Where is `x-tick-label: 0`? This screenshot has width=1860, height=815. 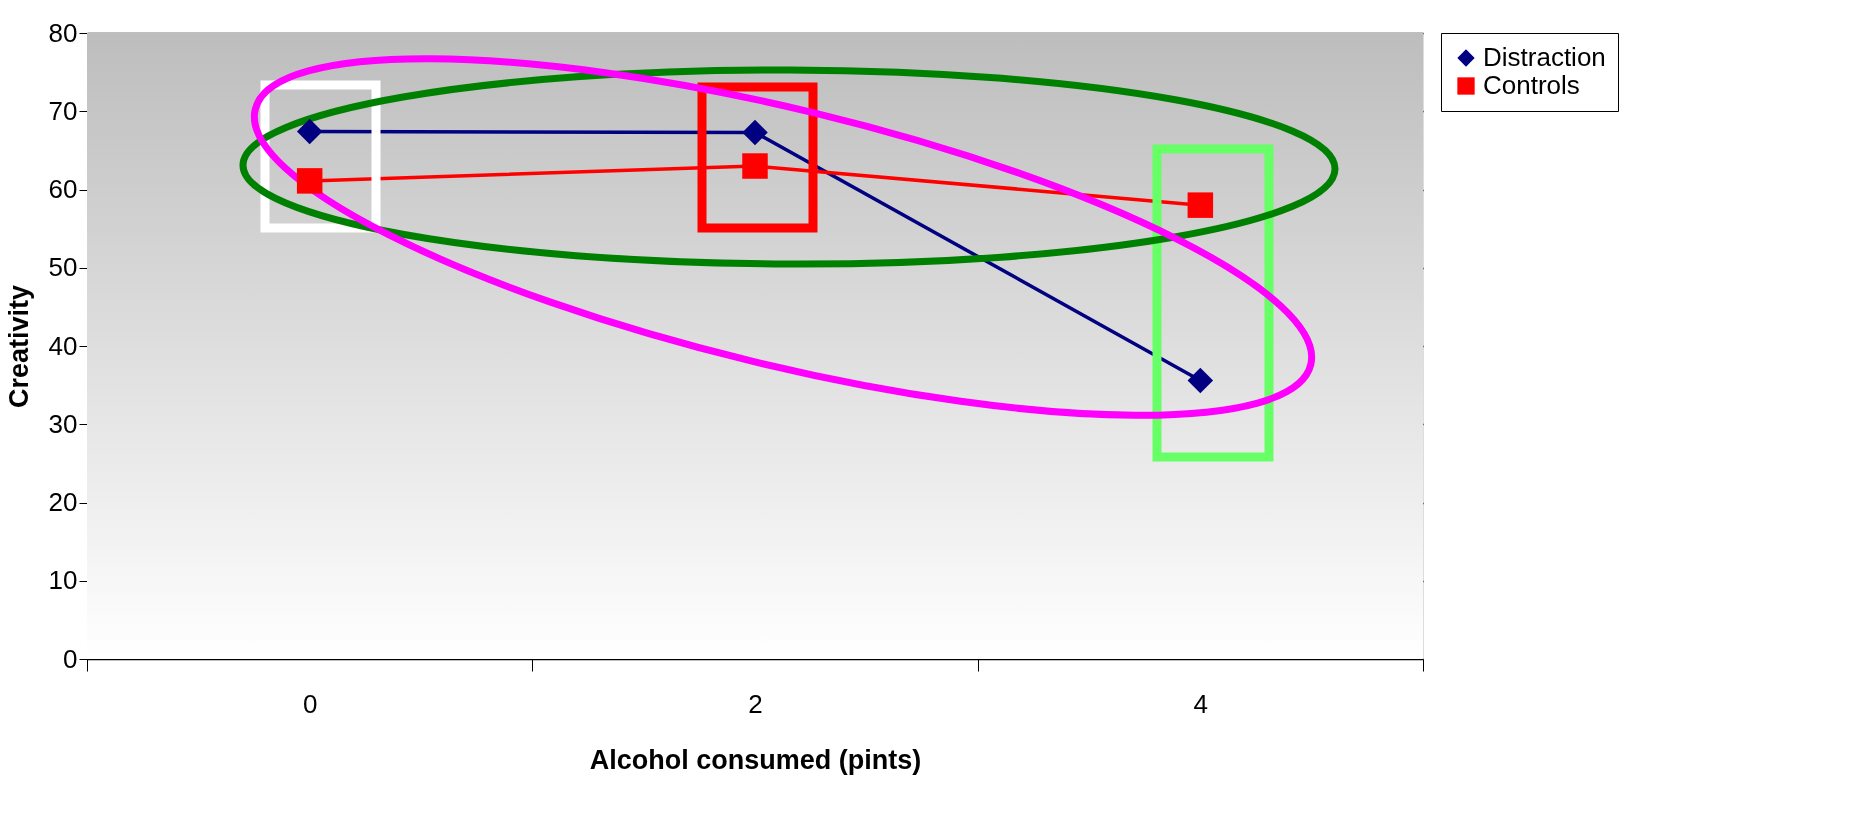
x-tick-label: 0 is located at coordinates (310, 703).